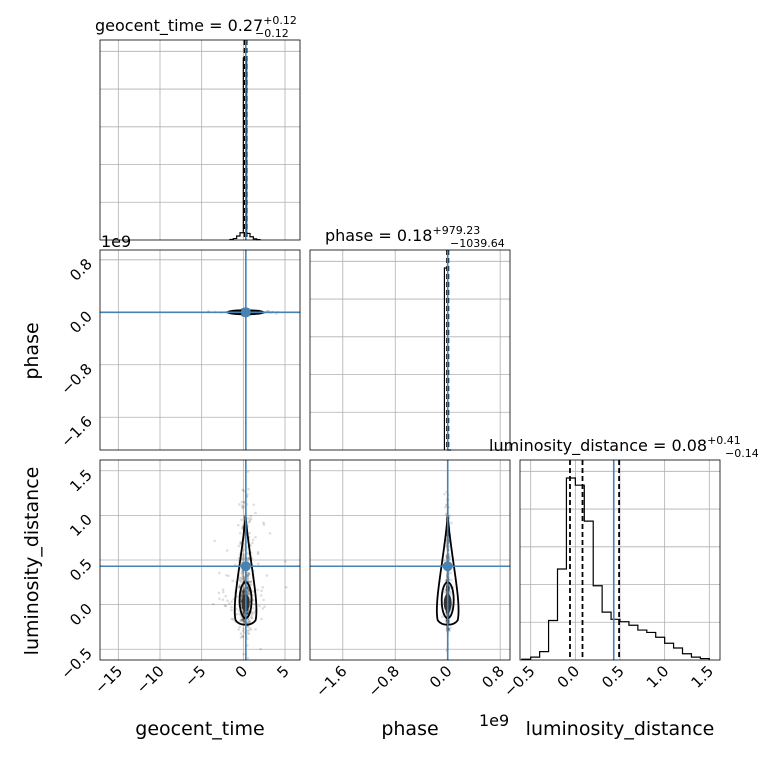  I want to click on phase-x-offset-text: 1e9, so click(494, 720).